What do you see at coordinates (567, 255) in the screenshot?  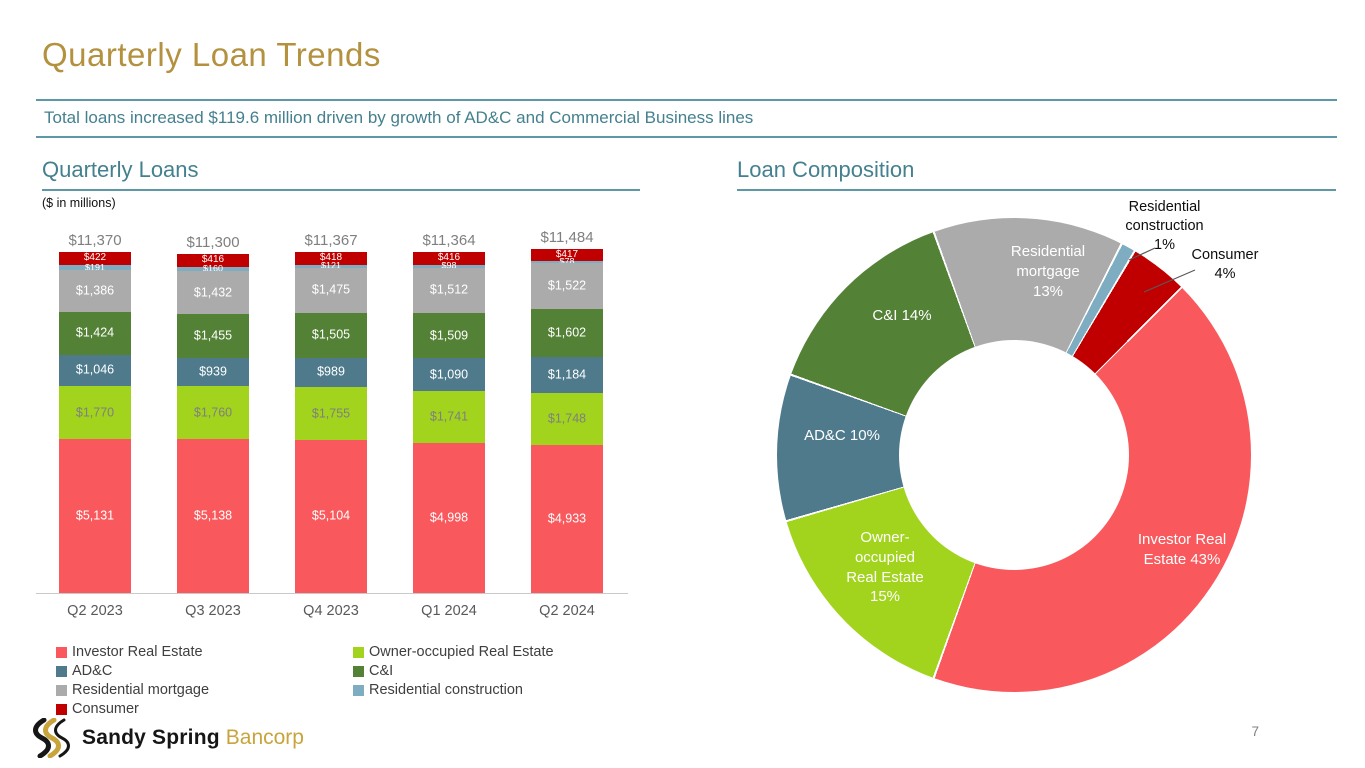 I see `bar-segment-consumer: $417` at bounding box center [567, 255].